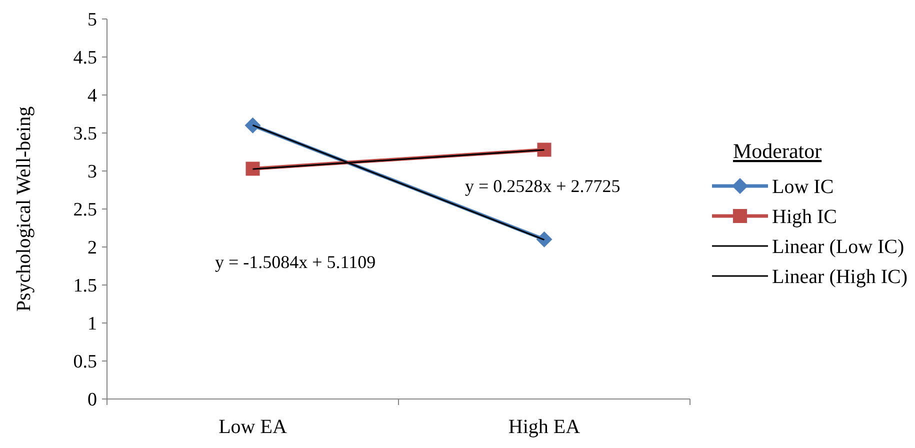 The height and width of the screenshot is (448, 915). What do you see at coordinates (85, 286) in the screenshot?
I see `y-tick-label: 1.5` at bounding box center [85, 286].